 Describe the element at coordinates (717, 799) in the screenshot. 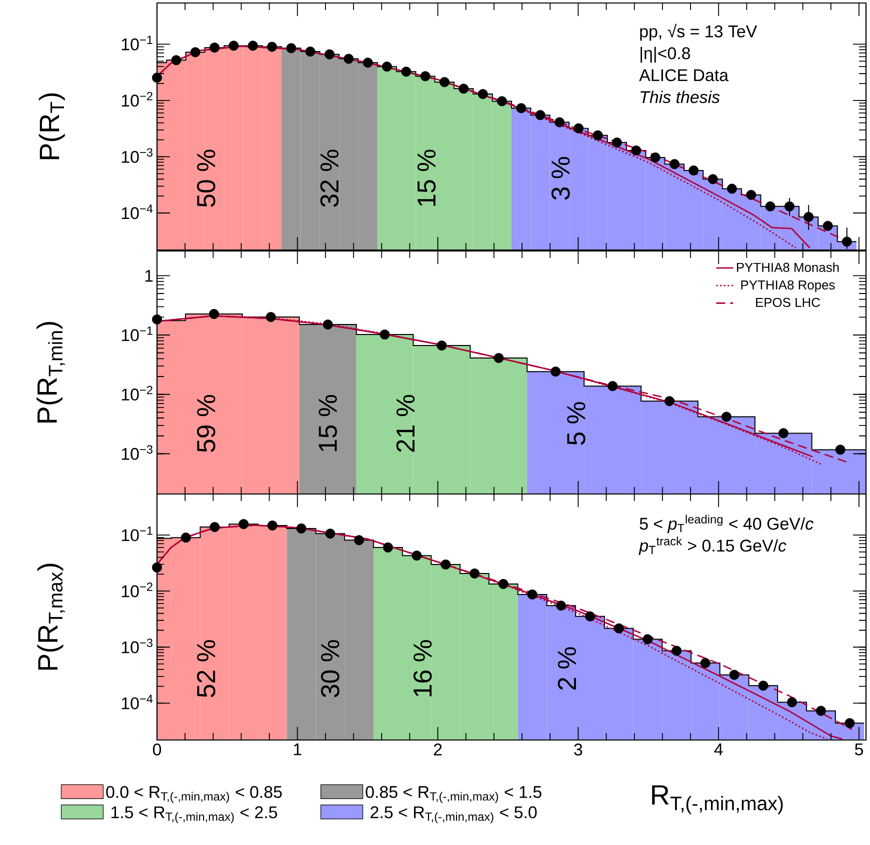

I see `x-axis-title: R$_{T,(-,min,max)}$` at that location.